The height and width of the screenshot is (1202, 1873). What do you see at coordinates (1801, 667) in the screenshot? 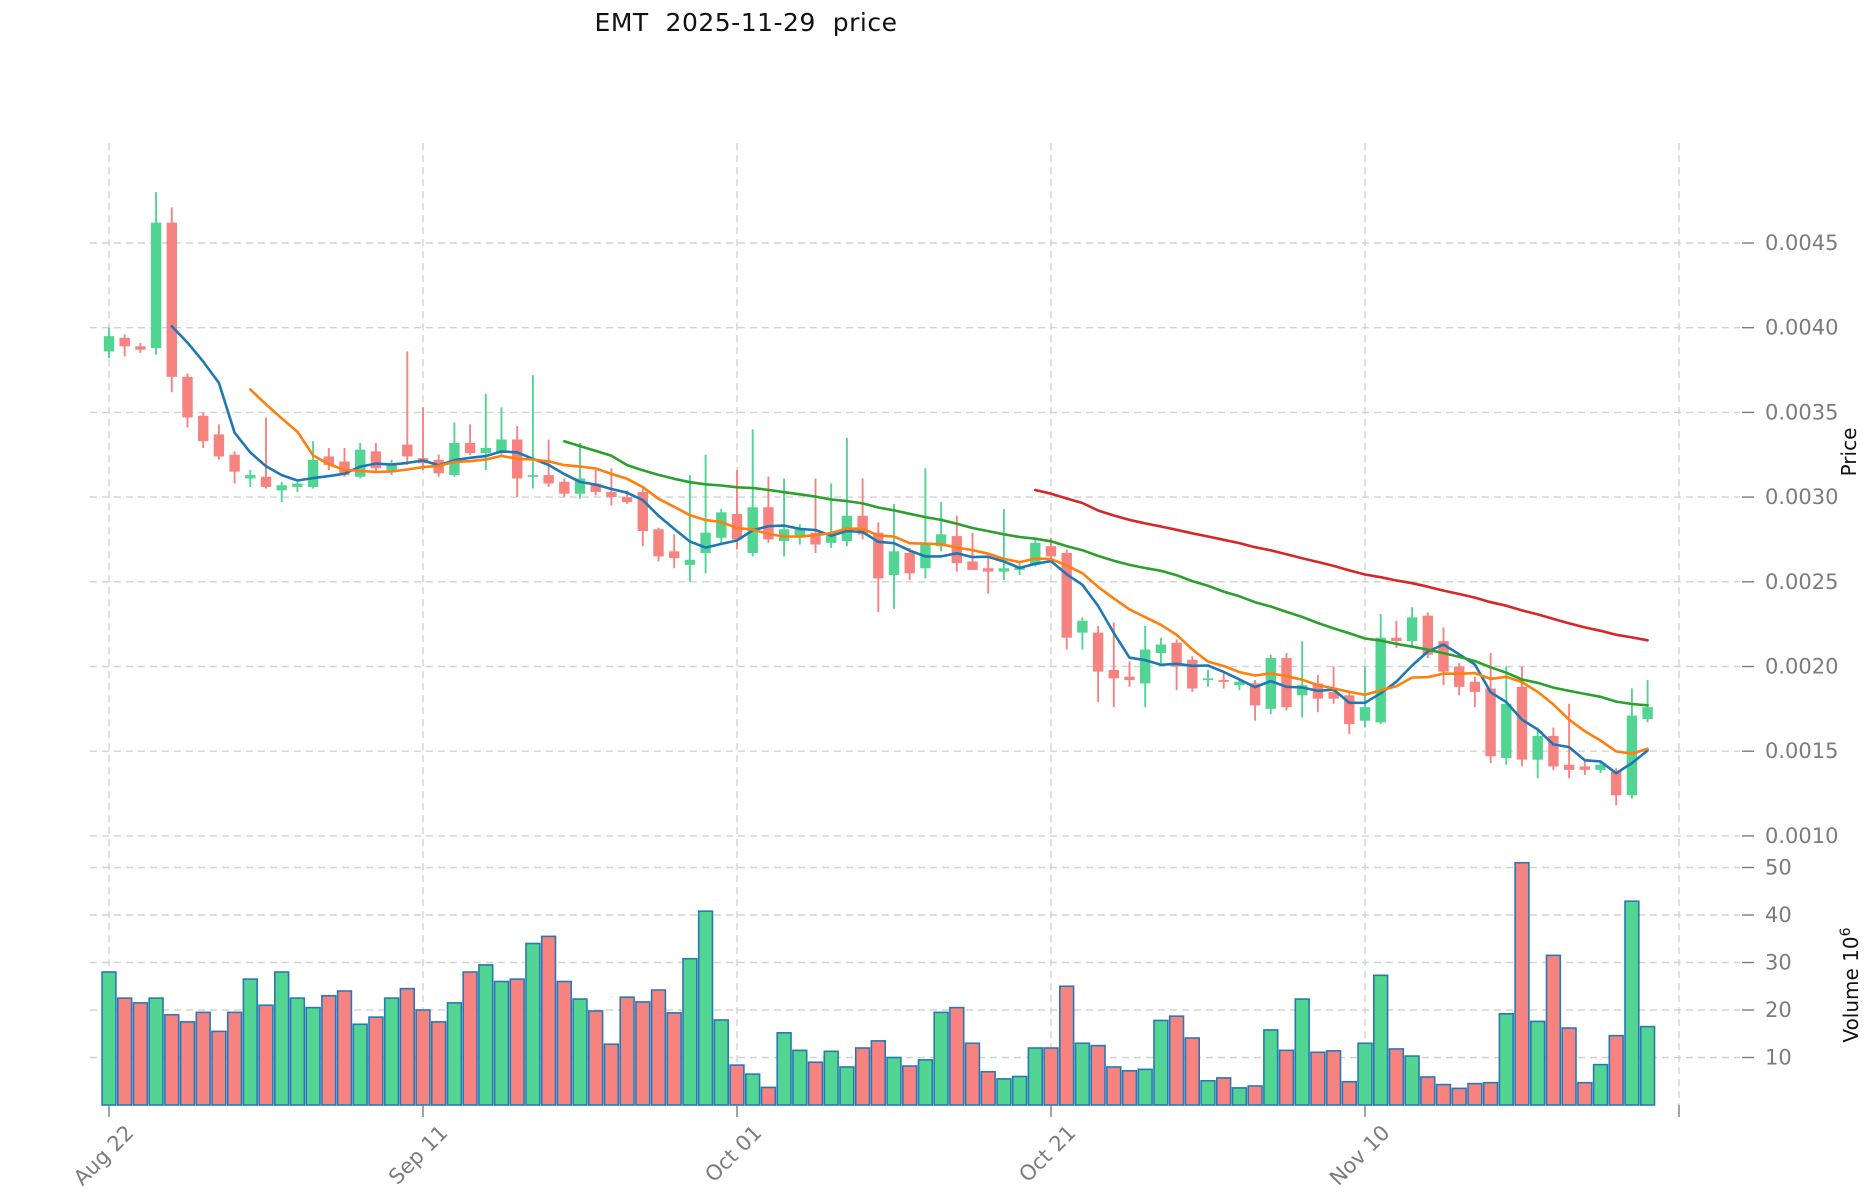
I see `price-tick-label: 0.0020` at bounding box center [1801, 667].